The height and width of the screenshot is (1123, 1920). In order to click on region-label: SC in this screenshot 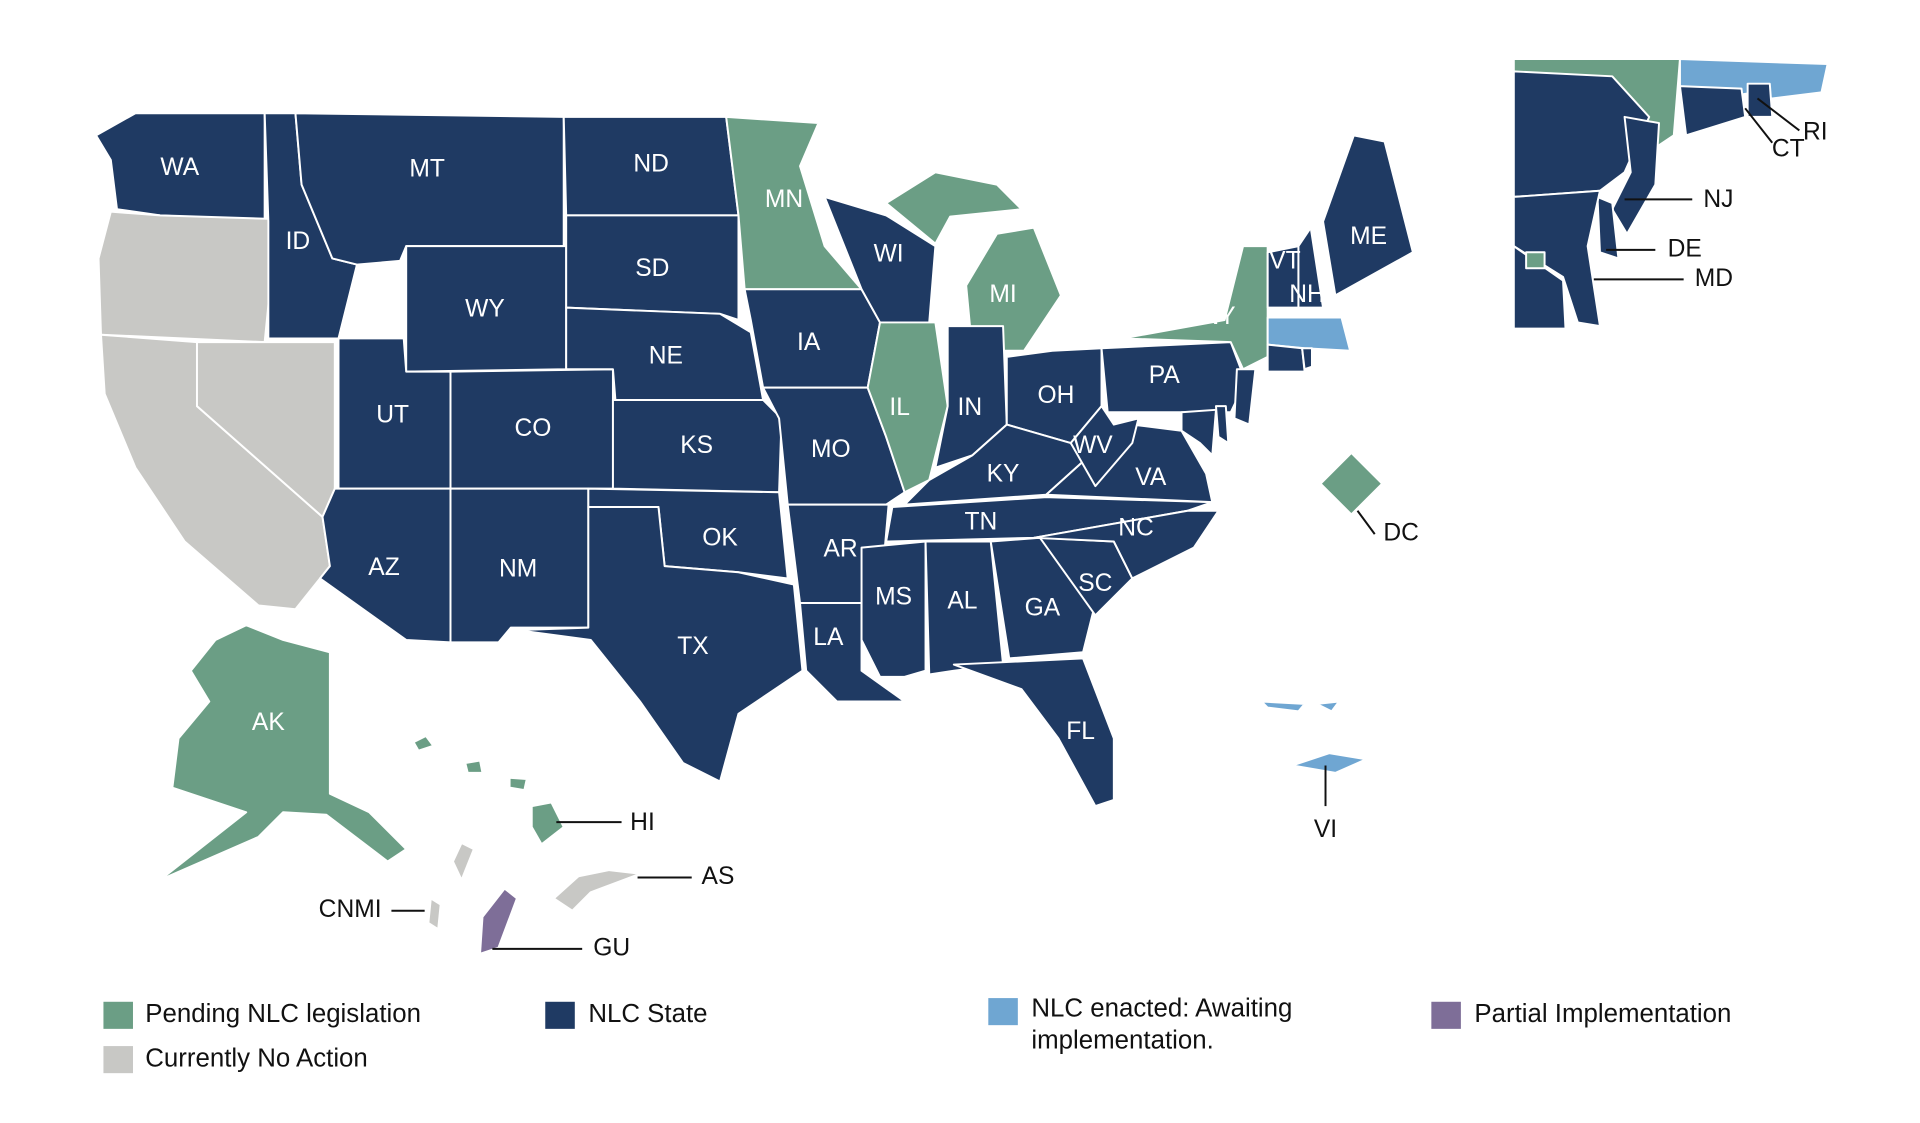, I will do `click(1095, 583)`.